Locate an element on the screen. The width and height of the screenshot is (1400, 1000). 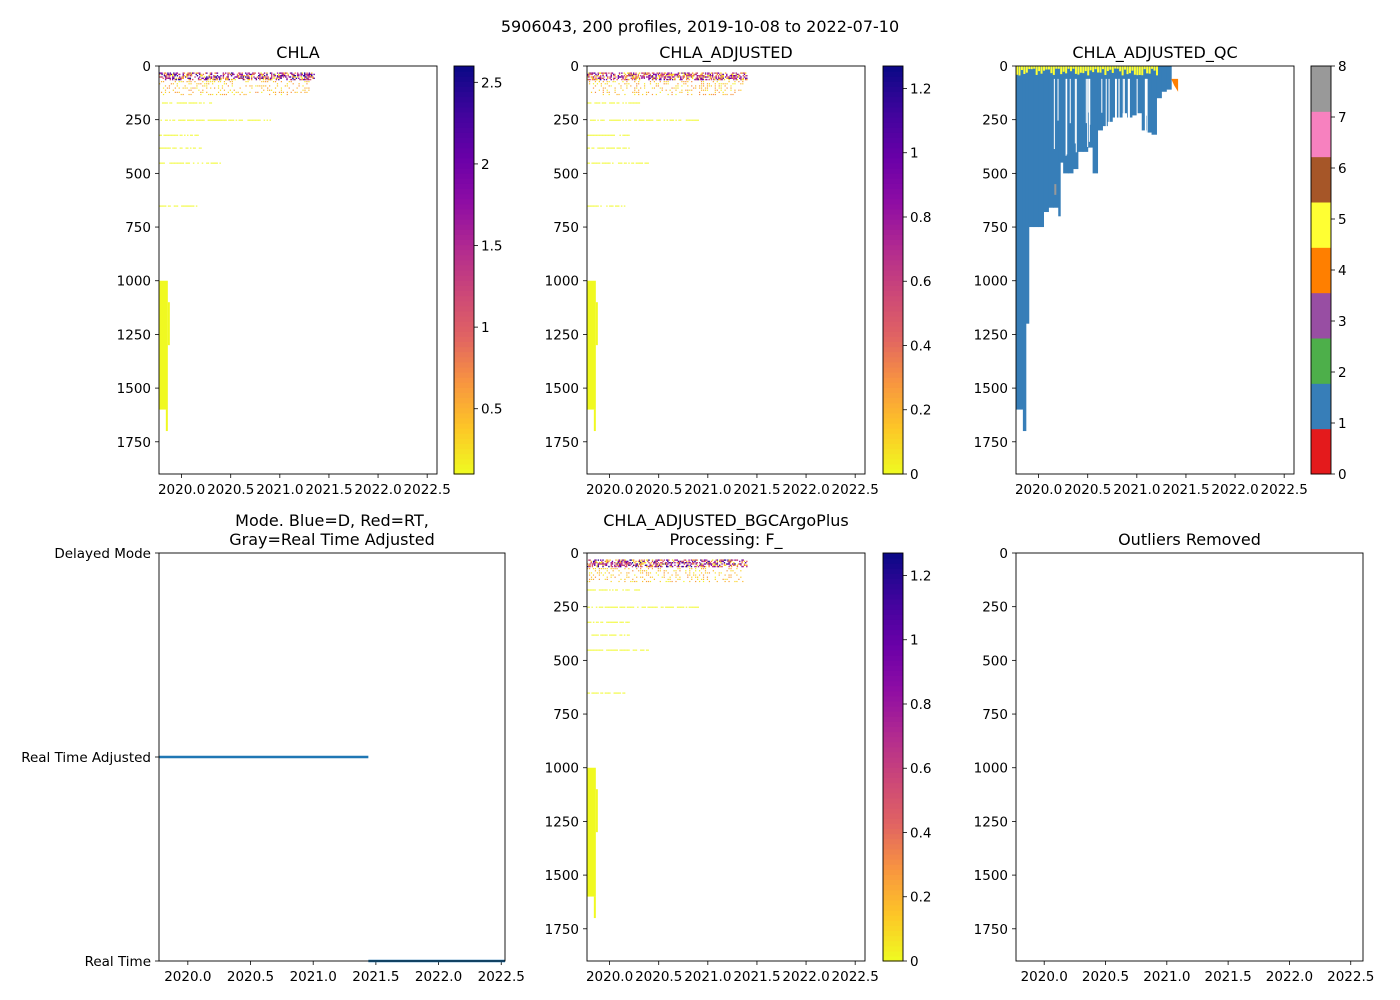
x-tick-label: 2021.0 is located at coordinates (279, 490).